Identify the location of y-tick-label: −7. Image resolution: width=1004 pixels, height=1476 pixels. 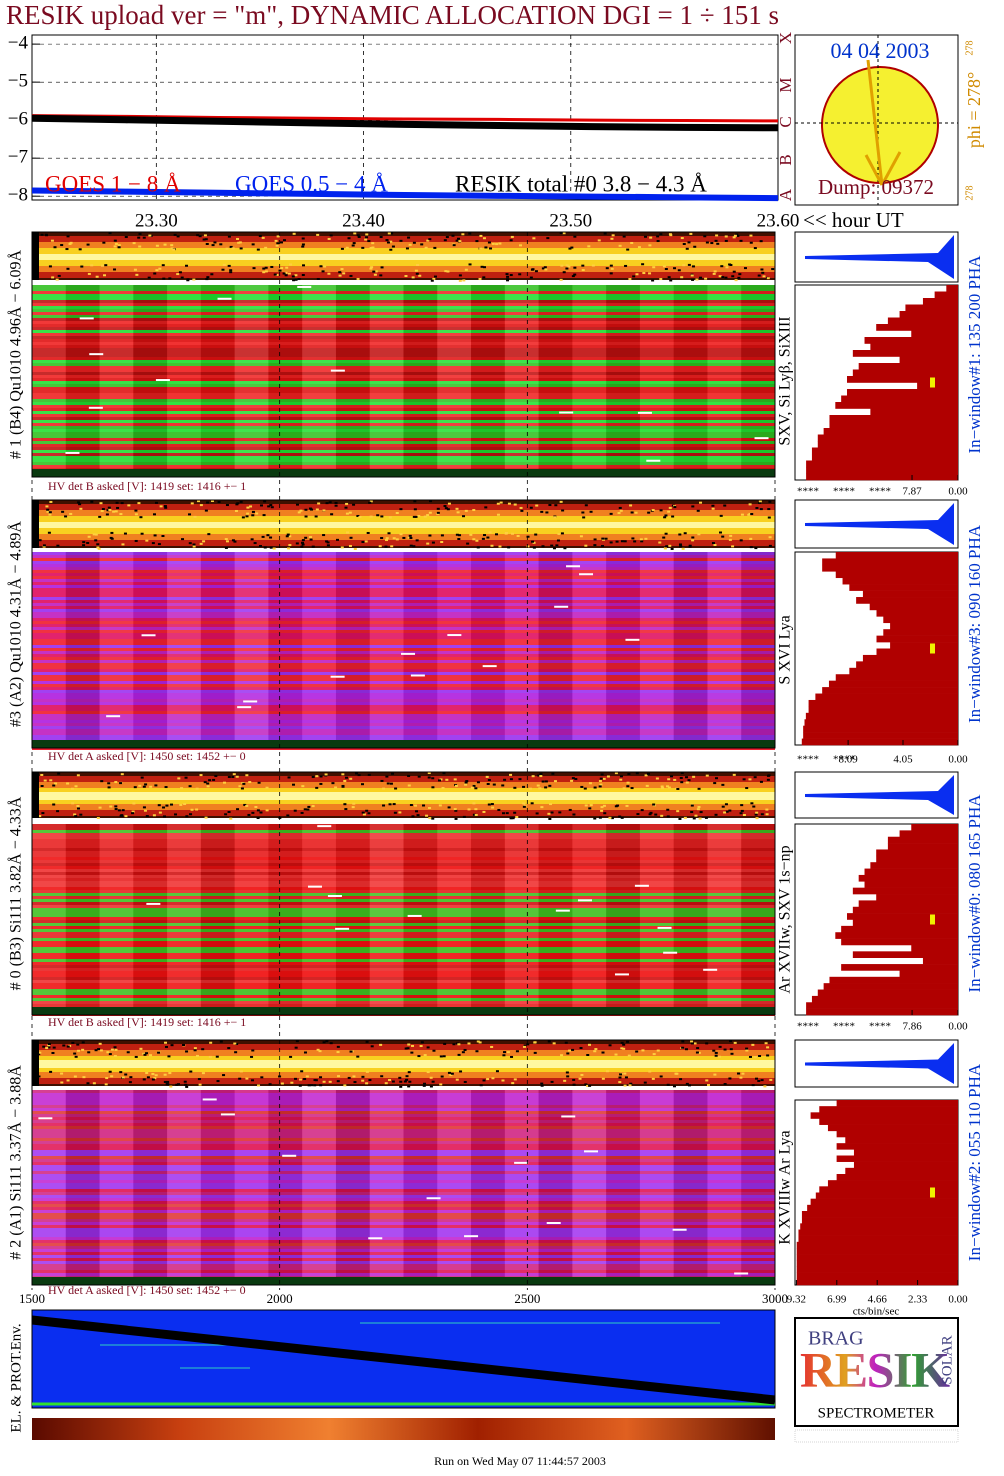
(18, 157).